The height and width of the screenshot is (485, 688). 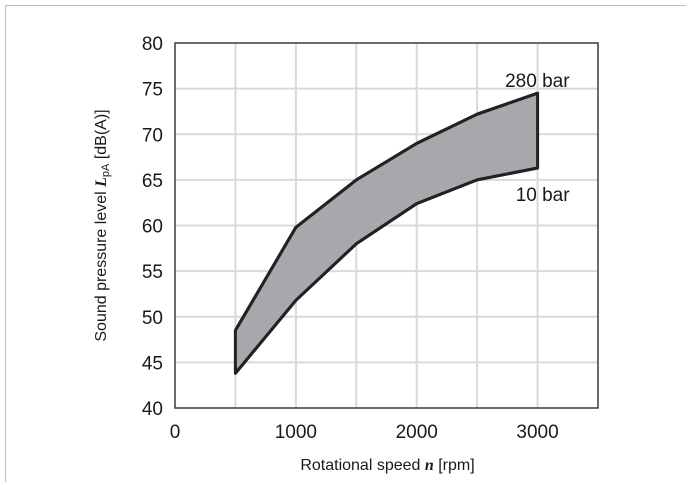 I want to click on x-axis-title-suffix: [rpm], so click(x=454, y=465).